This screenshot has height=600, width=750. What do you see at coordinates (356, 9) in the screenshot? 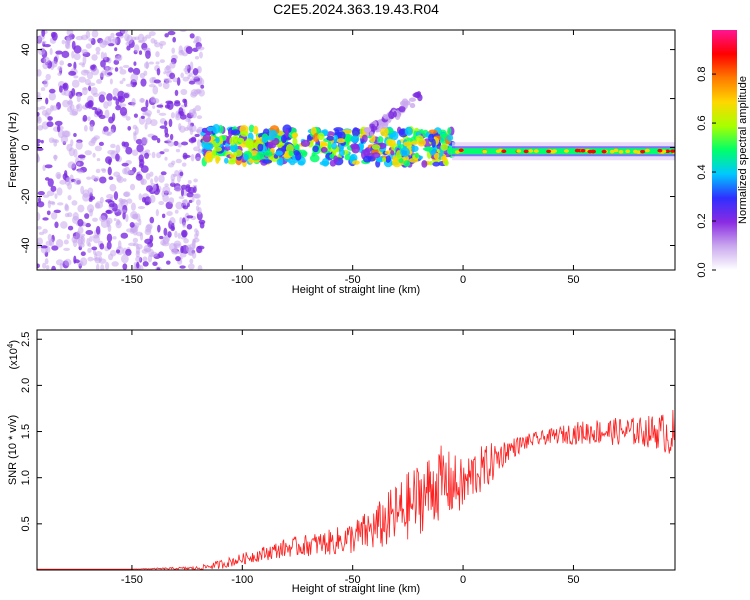
I see `chart-title: C2E5.2024.363.19.43.R04` at bounding box center [356, 9].